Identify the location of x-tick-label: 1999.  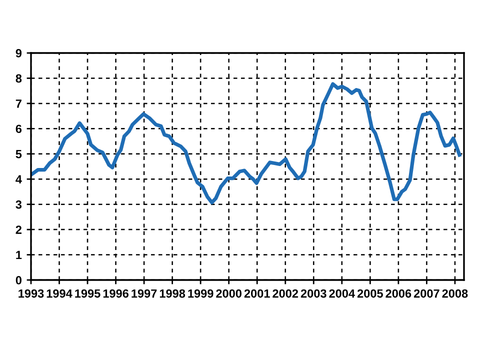
(201, 293).